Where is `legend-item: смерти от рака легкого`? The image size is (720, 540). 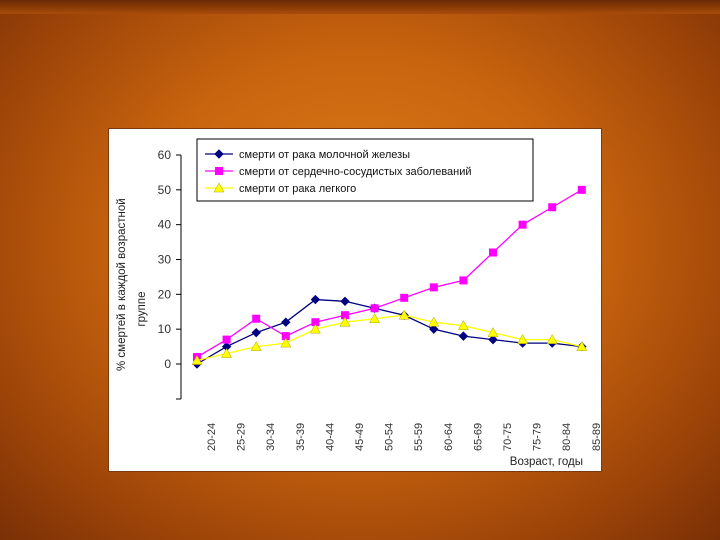 legend-item: смерти от рака легкого is located at coordinates (280, 188).